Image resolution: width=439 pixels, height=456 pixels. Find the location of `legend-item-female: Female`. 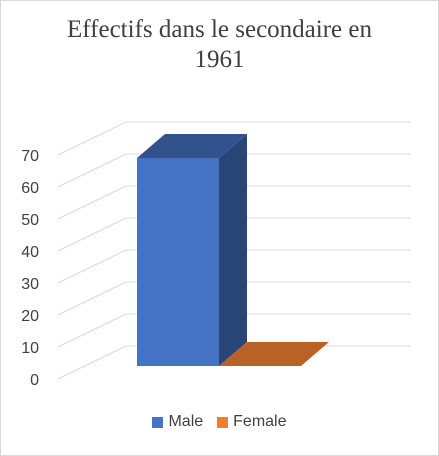

legend-item-female: Female is located at coordinates (252, 422).